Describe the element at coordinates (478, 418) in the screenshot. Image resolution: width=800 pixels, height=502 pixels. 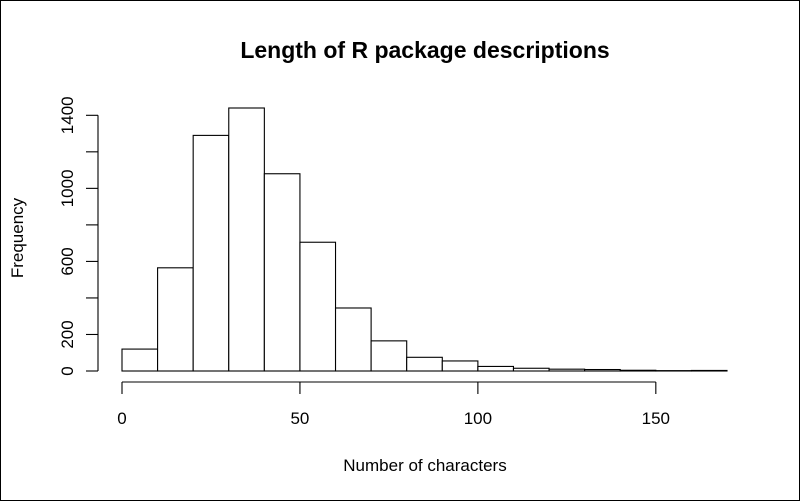
I see `x-tick-label: 100` at that location.